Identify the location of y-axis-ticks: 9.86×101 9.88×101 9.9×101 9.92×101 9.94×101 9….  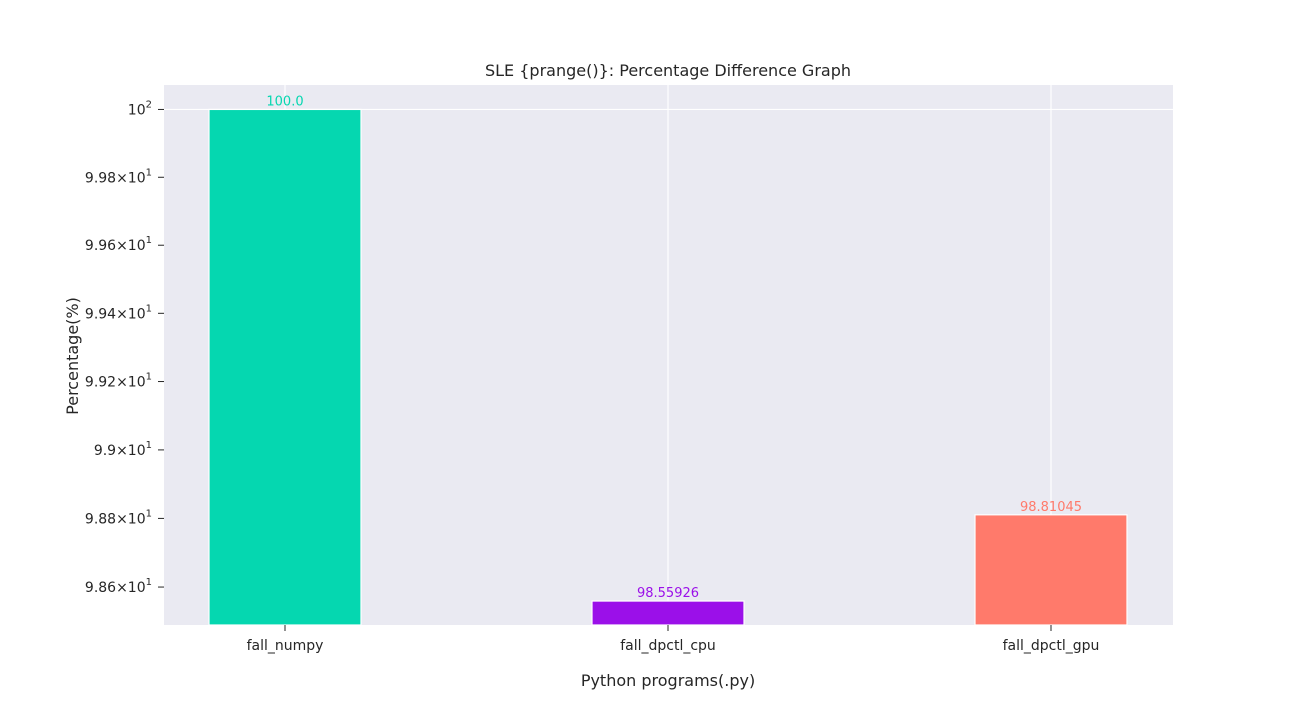
(124, 347).